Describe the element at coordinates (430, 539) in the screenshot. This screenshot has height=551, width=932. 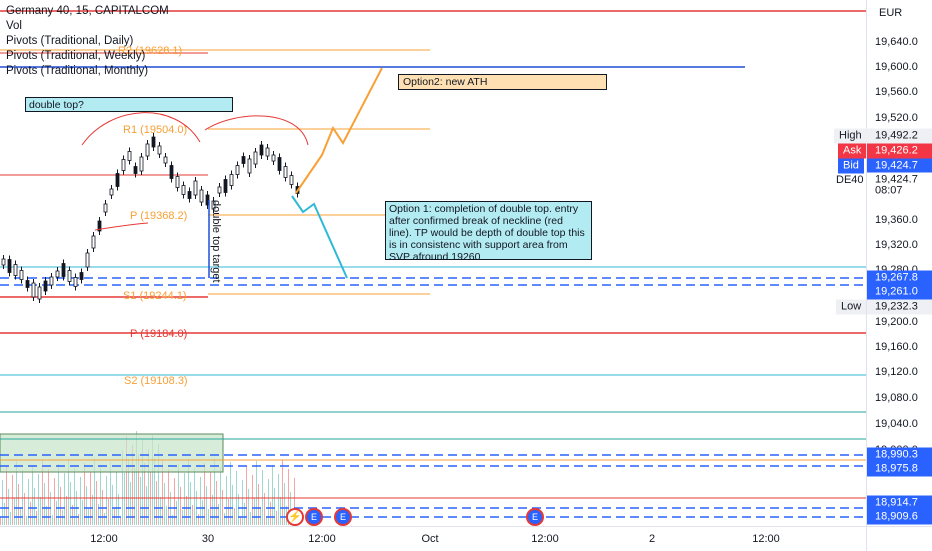
I see `time-label: Oct` at that location.